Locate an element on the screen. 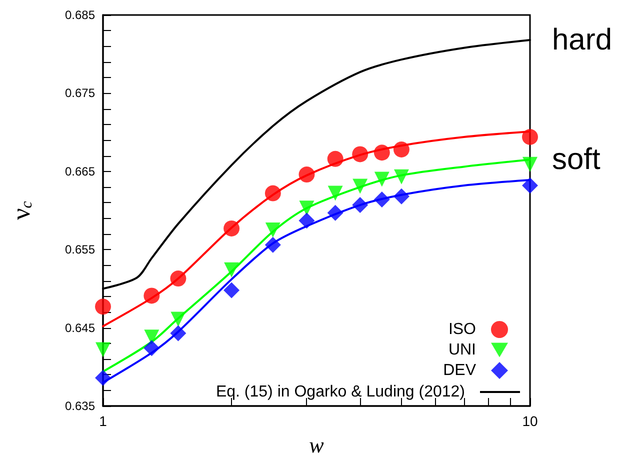 The width and height of the screenshot is (627, 461). x-axis-title: w is located at coordinates (316, 445).